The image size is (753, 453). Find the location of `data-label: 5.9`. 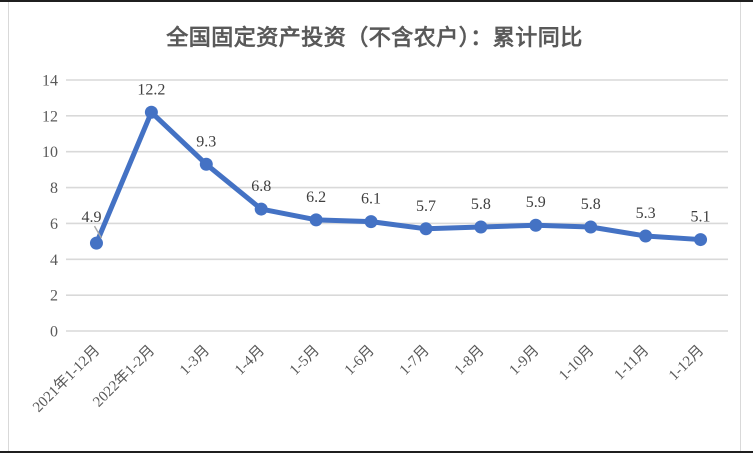

data-label: 5.9 is located at coordinates (536, 202).